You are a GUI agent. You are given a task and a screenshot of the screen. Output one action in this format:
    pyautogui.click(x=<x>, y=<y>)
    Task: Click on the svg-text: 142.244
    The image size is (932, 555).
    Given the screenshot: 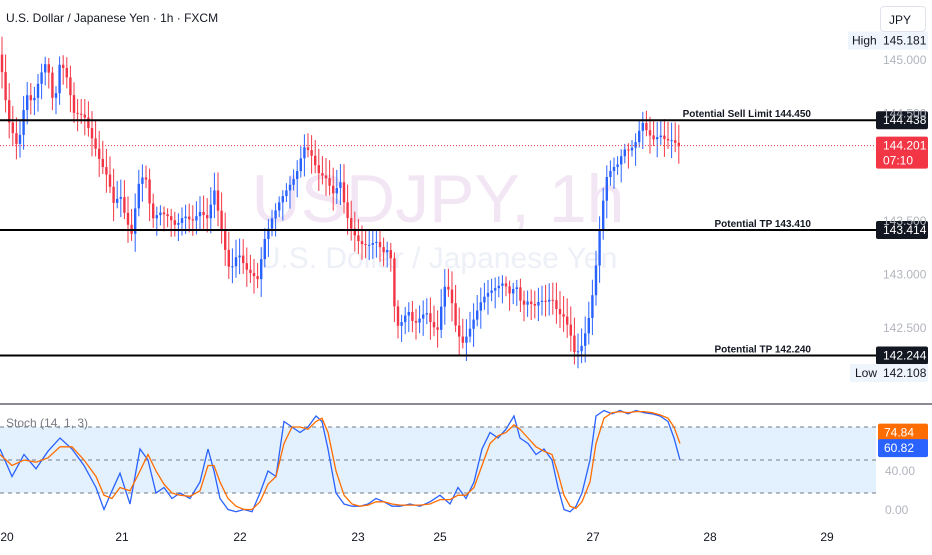 What is the action you would take?
    pyautogui.click(x=905, y=355)
    